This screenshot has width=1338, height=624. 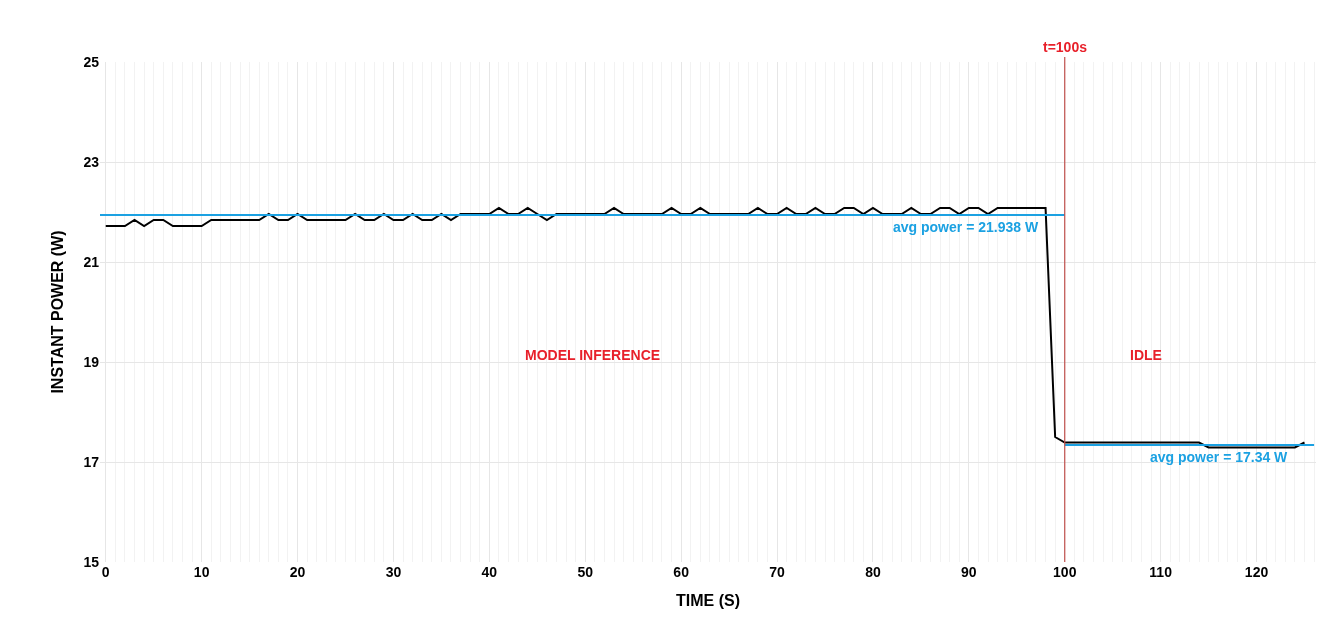 What do you see at coordinates (58, 312) in the screenshot?
I see `y-axis-title: INSTANT POWER (W)` at bounding box center [58, 312].